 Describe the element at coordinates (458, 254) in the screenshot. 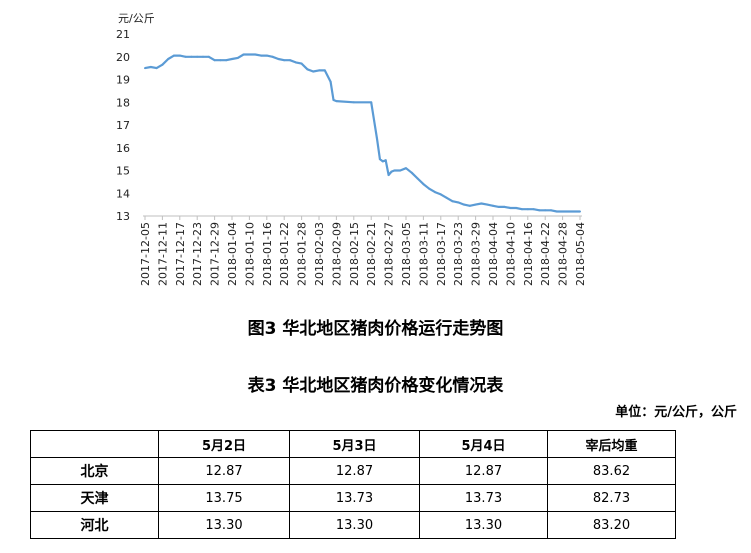

I see `x-tick-label: 2018-03-23` at that location.